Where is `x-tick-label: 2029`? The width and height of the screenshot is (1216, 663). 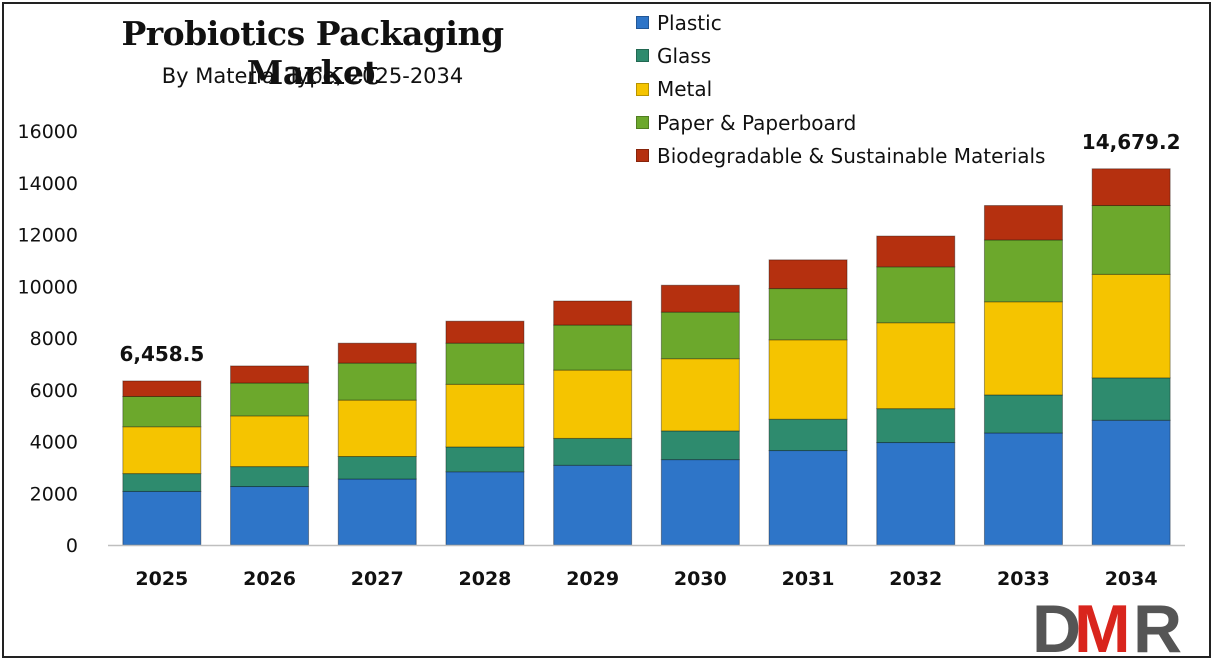
x-tick-label: 2029 is located at coordinates (592, 579).